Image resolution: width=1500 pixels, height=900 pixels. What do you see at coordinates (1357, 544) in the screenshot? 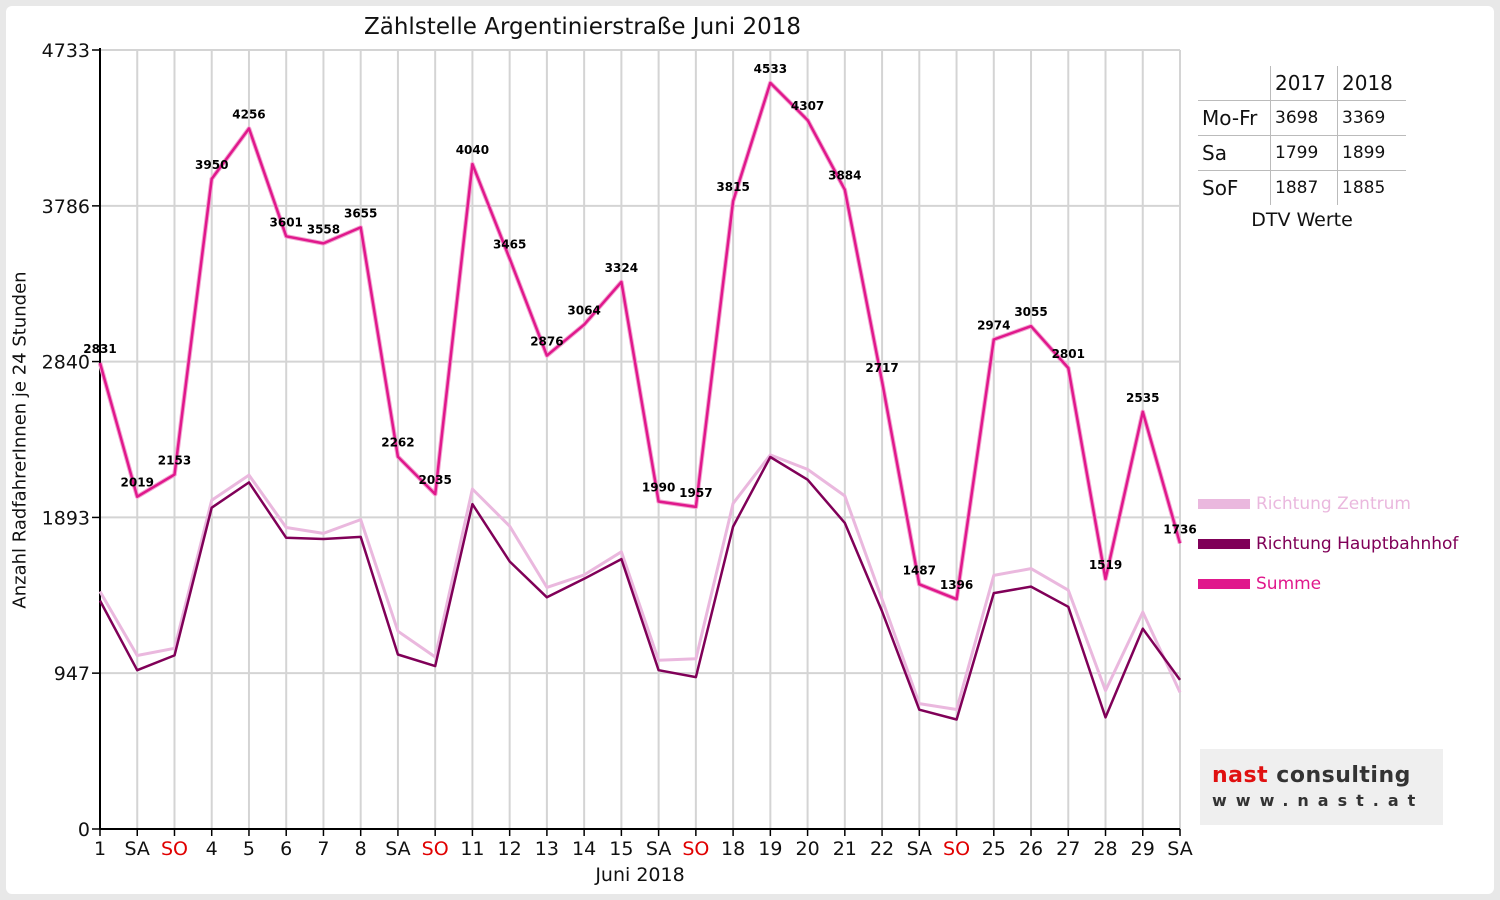
I see `legend-label: Richtung Hauptbahnhof` at bounding box center [1357, 544].